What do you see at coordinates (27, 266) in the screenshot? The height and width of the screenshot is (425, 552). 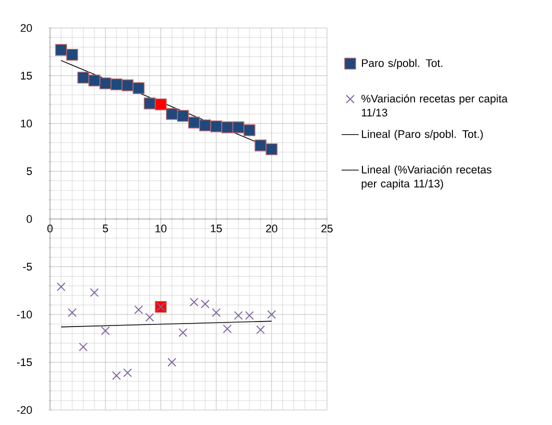 I see `y-tick-label: -5` at bounding box center [27, 266].